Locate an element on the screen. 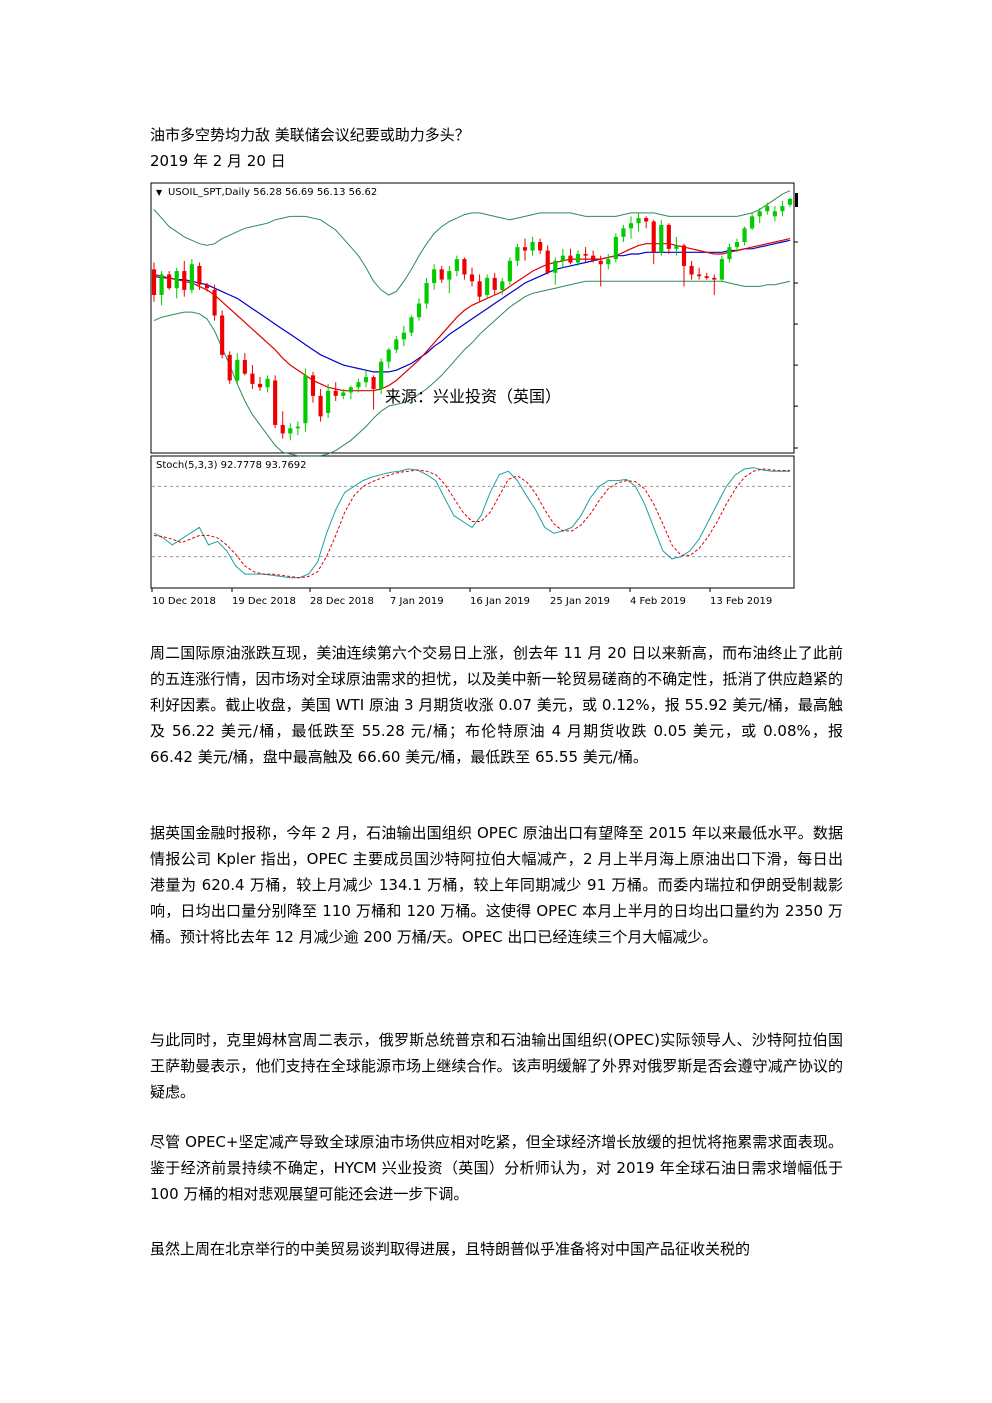 The height and width of the screenshot is (1403, 992). chart-watermark: 来源：兴业投资（英国） is located at coordinates (473, 396).